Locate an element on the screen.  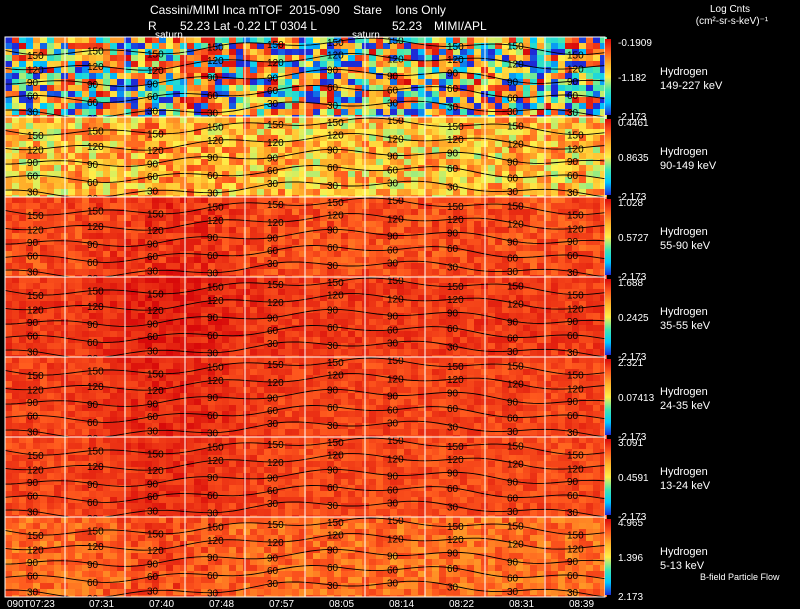
contour-label: 150 is located at coordinates (95, 131).